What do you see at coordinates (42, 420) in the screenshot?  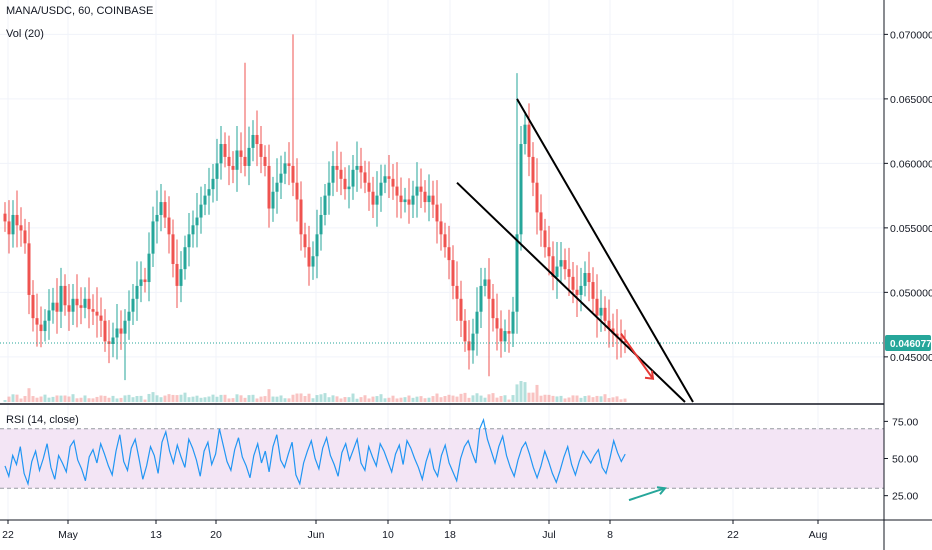 I see `rsi-label: RSI (14, close)` at bounding box center [42, 420].